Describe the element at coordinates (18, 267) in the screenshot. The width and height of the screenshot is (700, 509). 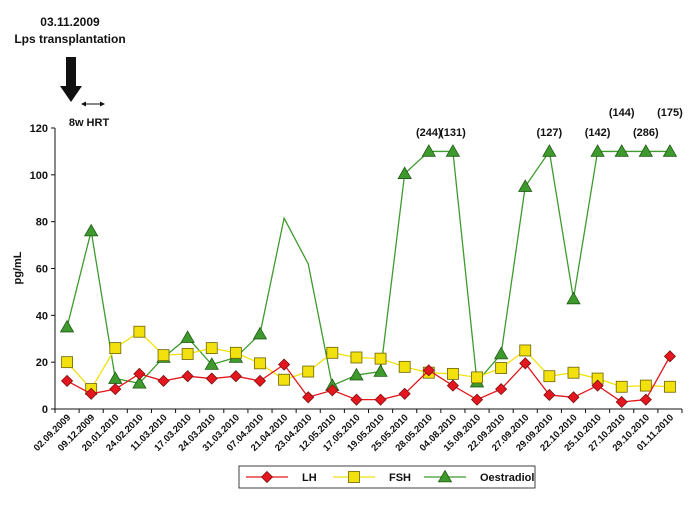
I see `y-axis-label: pg/mL` at that location.